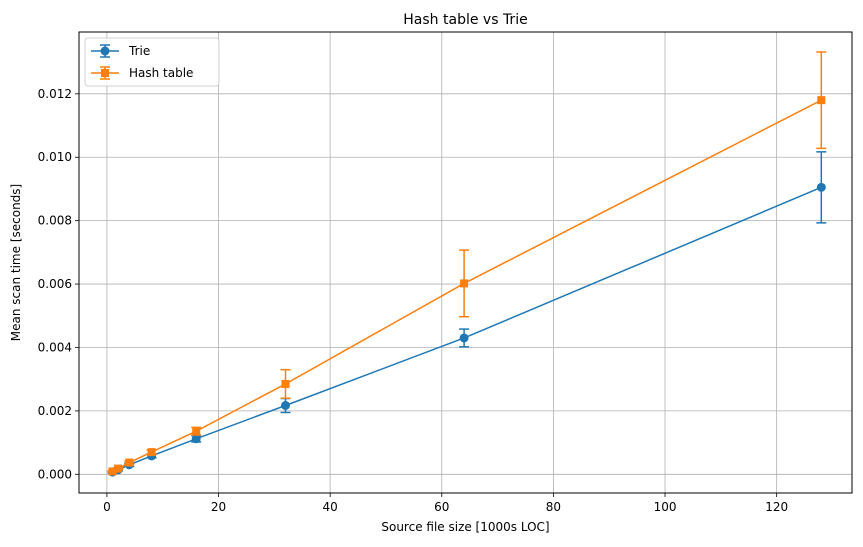 This screenshot has height=547, width=863. Describe the element at coordinates (218, 507) in the screenshot. I see `x-tick-label: 20` at that location.